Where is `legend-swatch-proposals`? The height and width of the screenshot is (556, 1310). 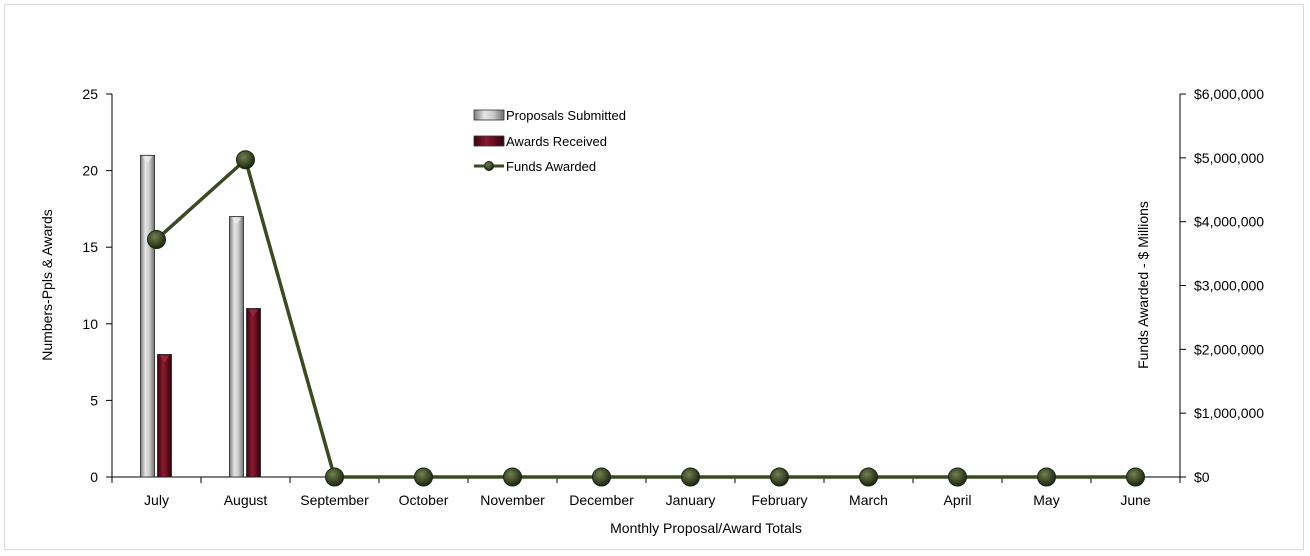
legend-swatch-proposals is located at coordinates (489, 115).